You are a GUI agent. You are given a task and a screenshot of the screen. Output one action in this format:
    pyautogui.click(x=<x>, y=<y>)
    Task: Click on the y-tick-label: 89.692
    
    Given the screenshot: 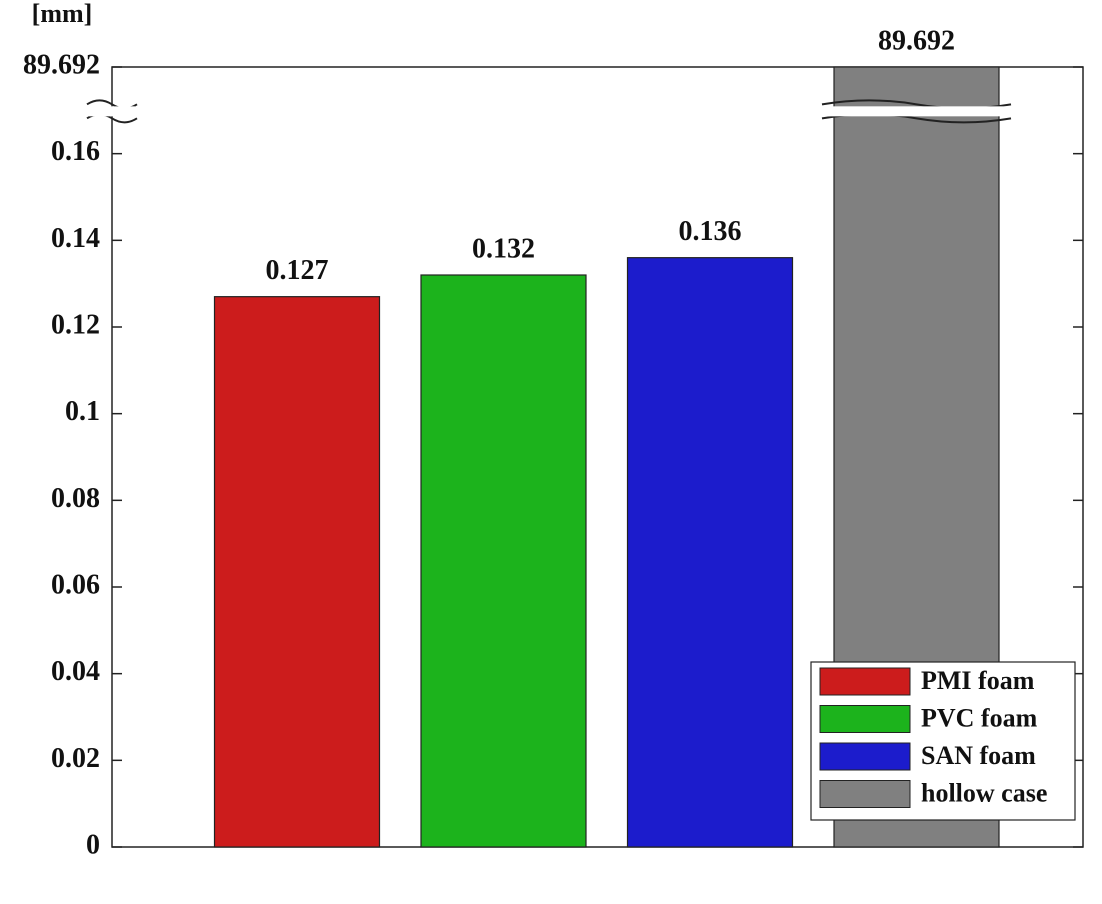 What is the action you would take?
    pyautogui.click(x=61, y=64)
    